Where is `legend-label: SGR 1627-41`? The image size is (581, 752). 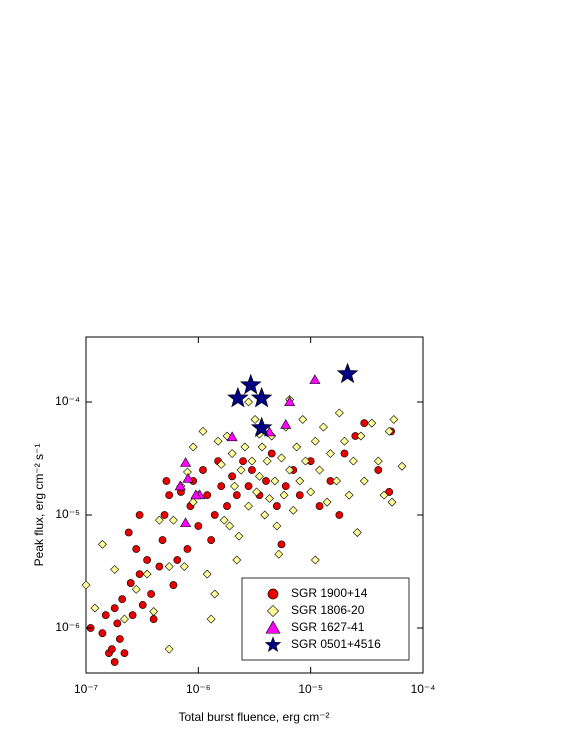 legend-label: SGR 1627-41 is located at coordinates (328, 627).